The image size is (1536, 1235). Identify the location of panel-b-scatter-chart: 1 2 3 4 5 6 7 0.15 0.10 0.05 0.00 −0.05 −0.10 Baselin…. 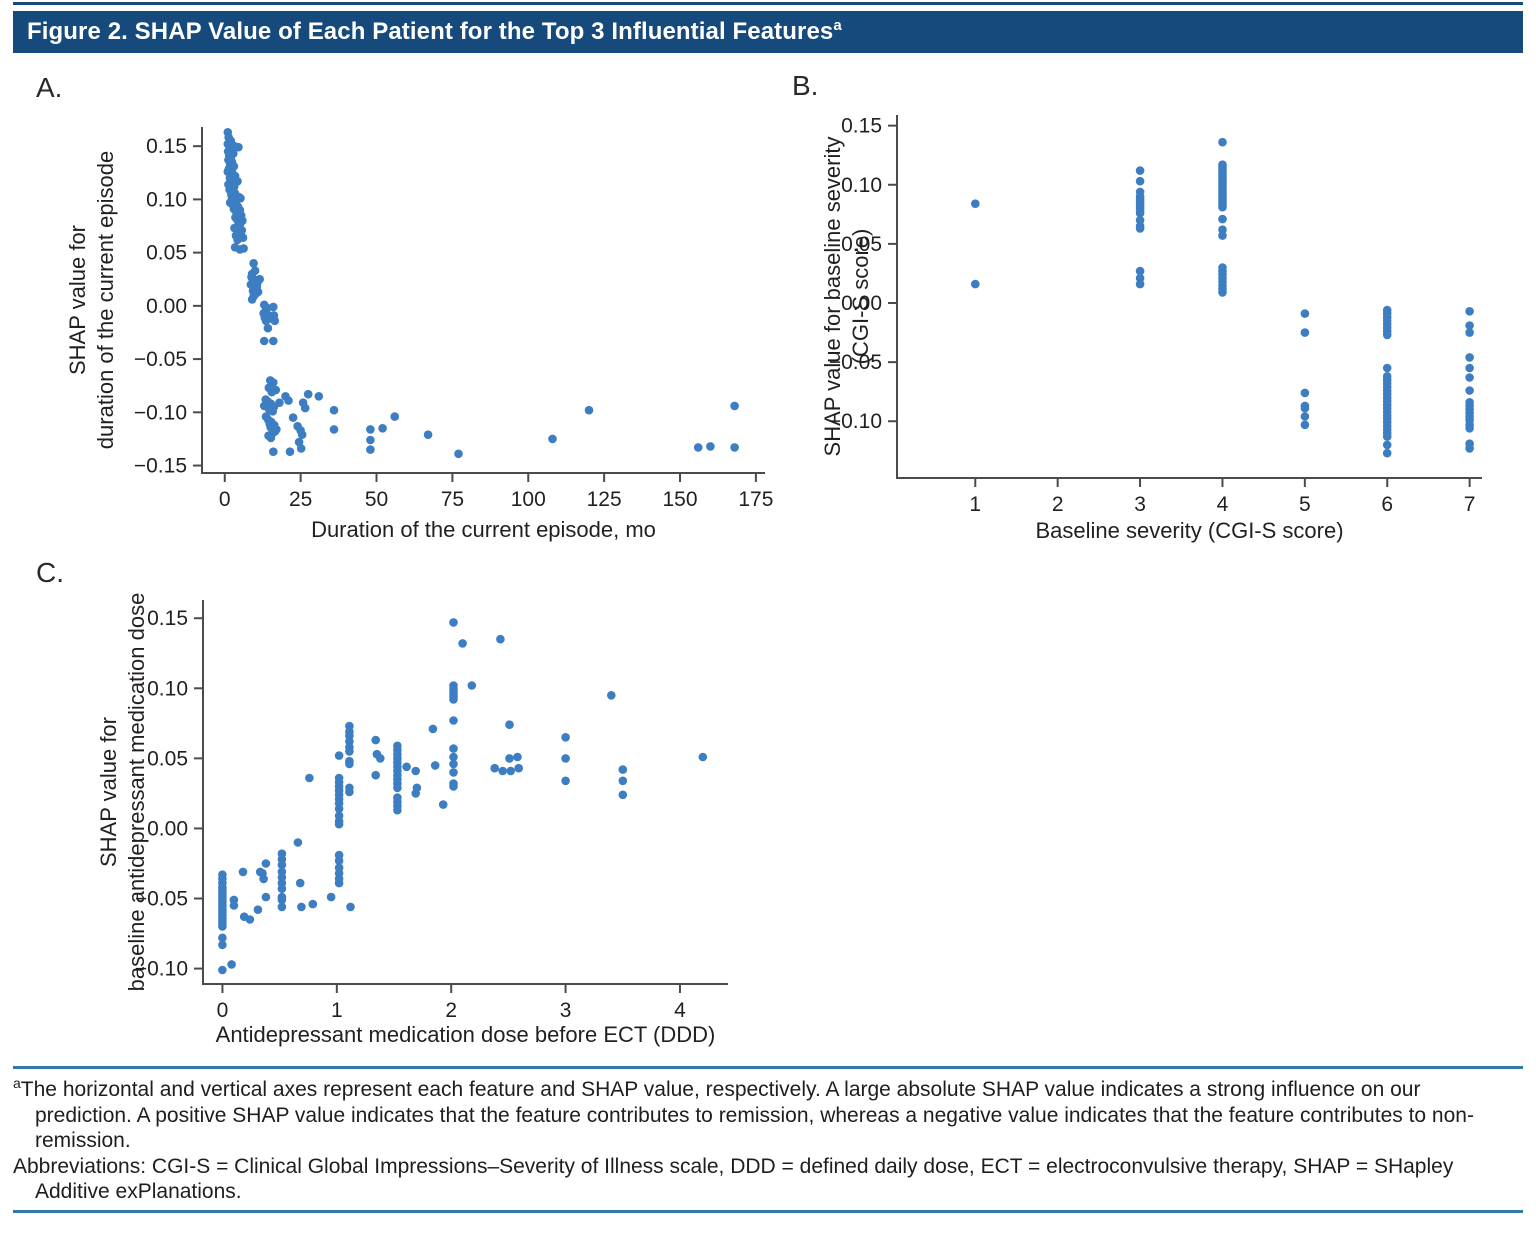
(1151, 329).